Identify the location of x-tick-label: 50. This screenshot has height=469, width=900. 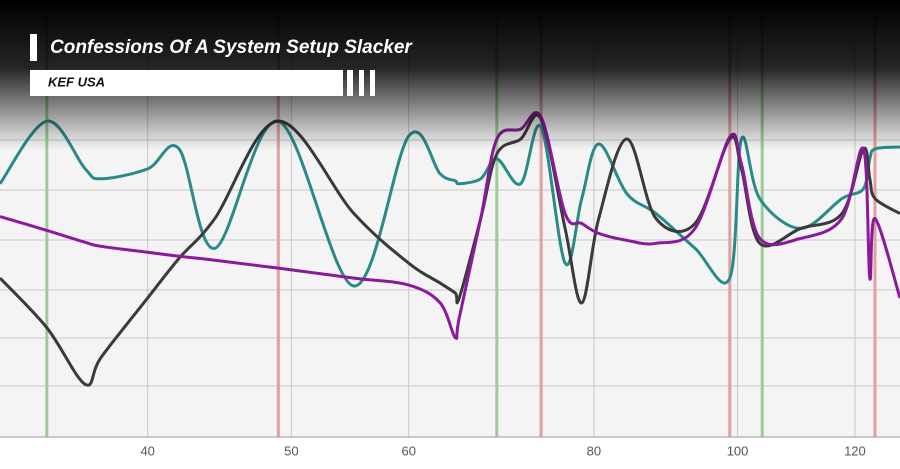
(291, 450).